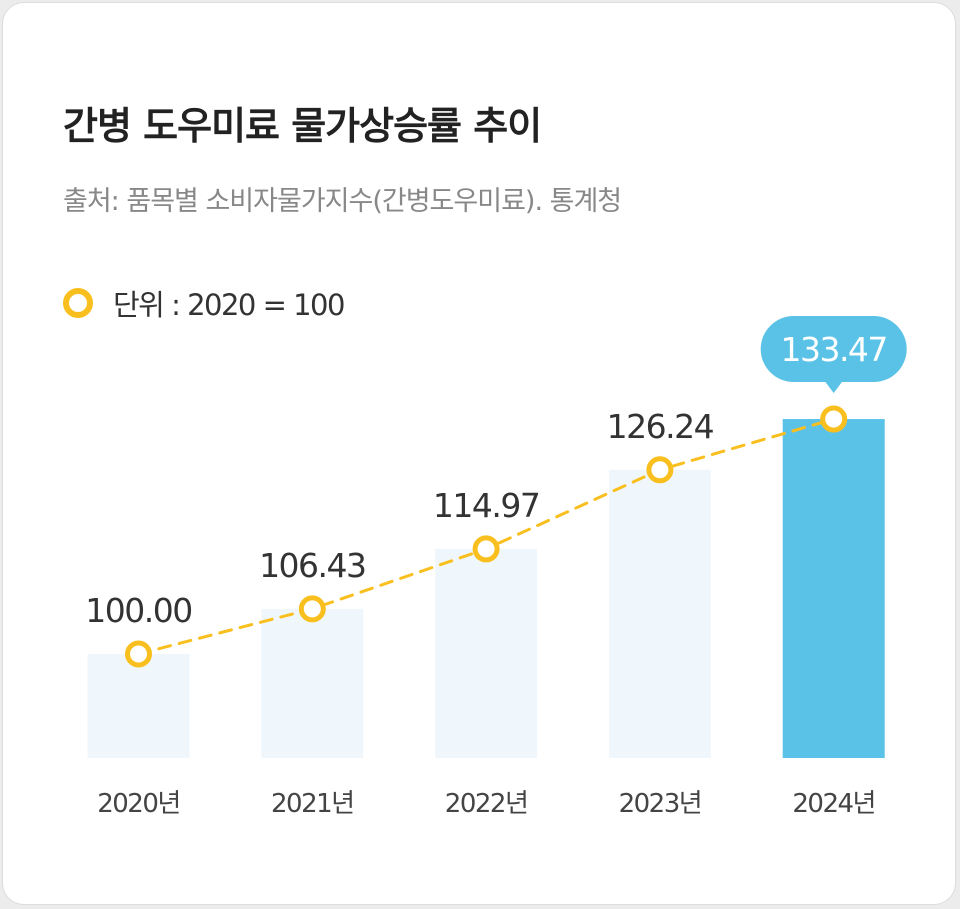 The width and height of the screenshot is (960, 909). I want to click on x-tick-label-3: 2022년, so click(486, 804).